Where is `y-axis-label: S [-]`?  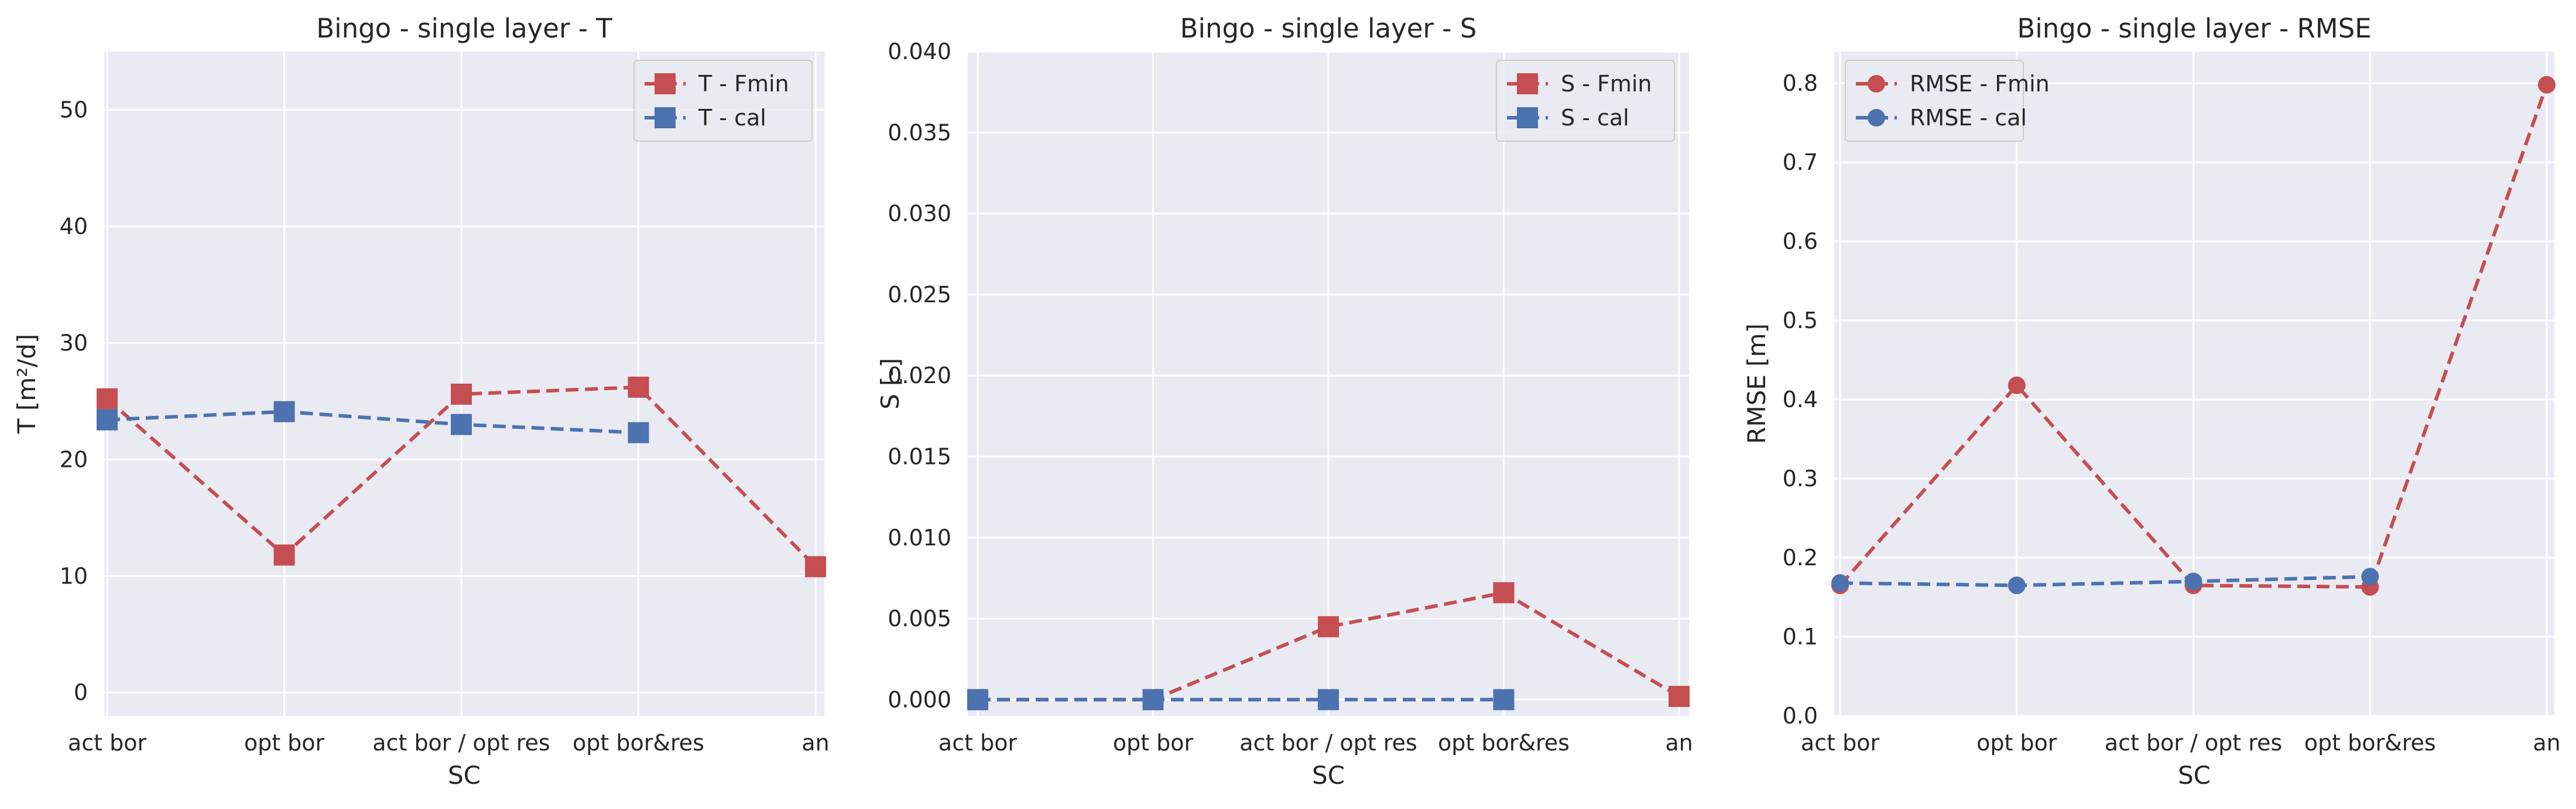 y-axis-label: S [-] is located at coordinates (890, 383).